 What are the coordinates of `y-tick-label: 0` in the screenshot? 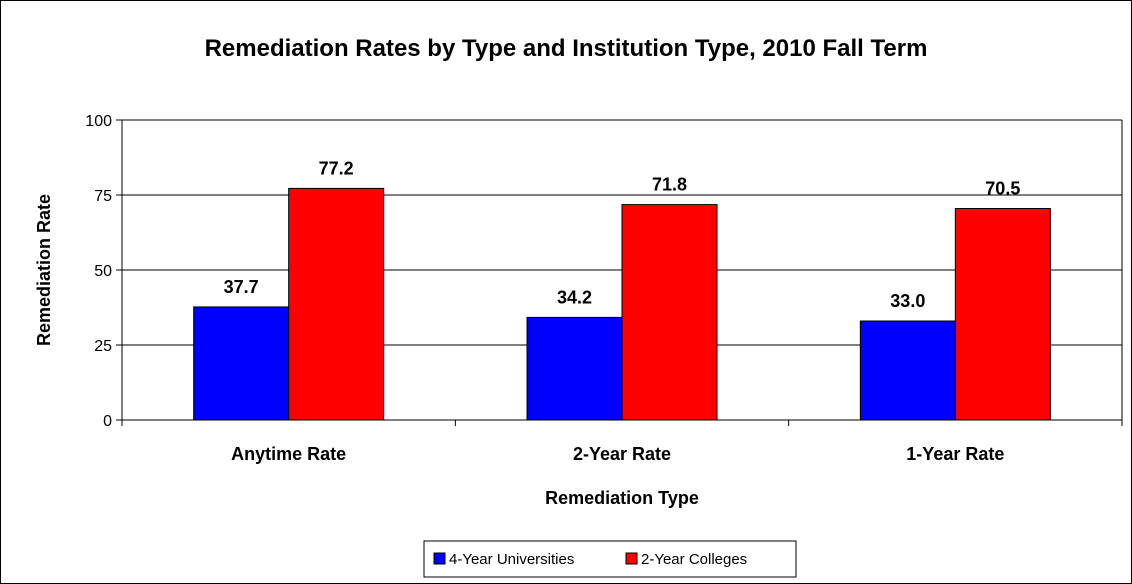 It's located at (107, 421).